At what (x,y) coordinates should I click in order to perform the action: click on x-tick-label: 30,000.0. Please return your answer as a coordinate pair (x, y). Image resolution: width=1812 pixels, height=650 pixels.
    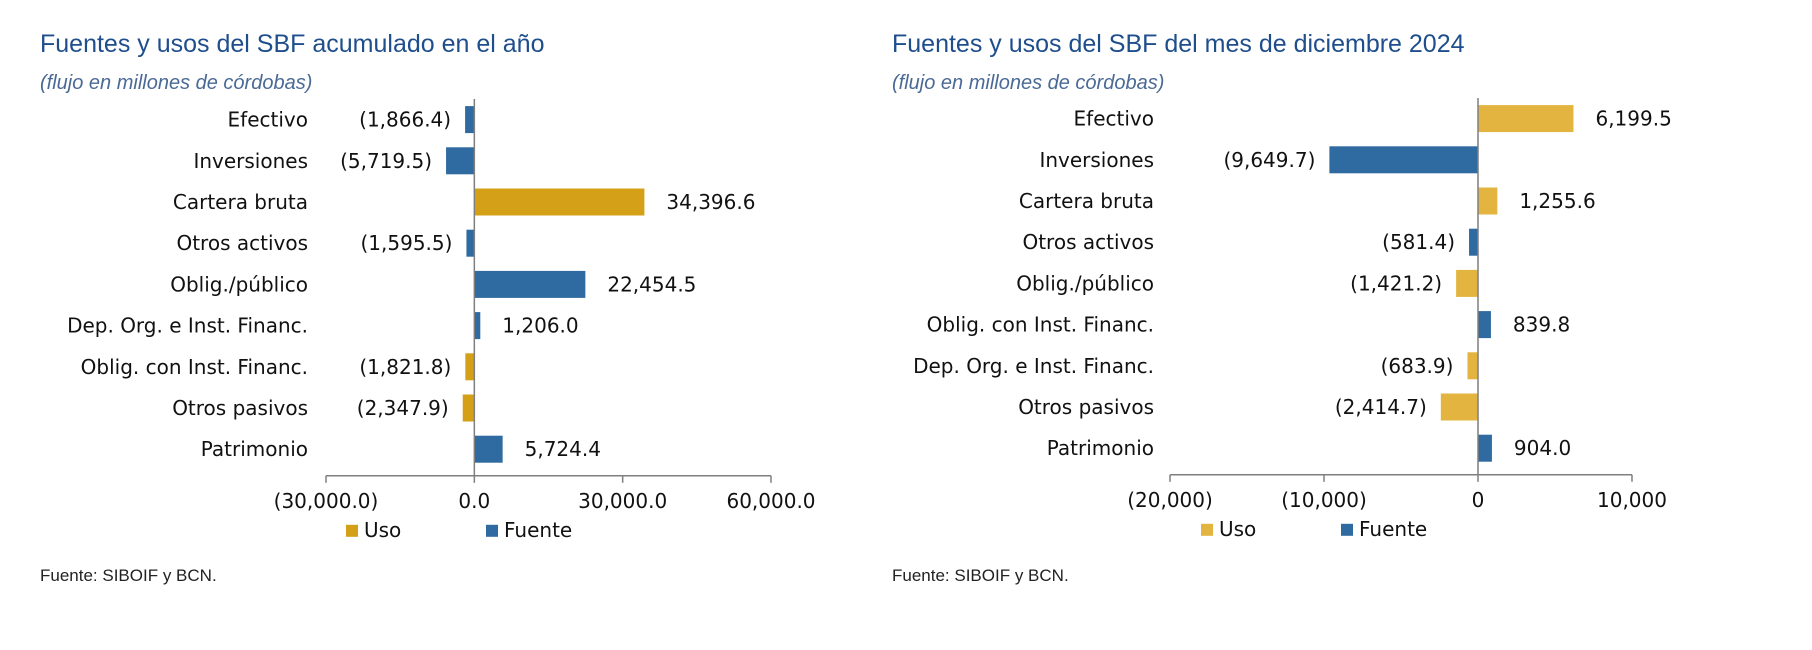
    Looking at the image, I should click on (622, 501).